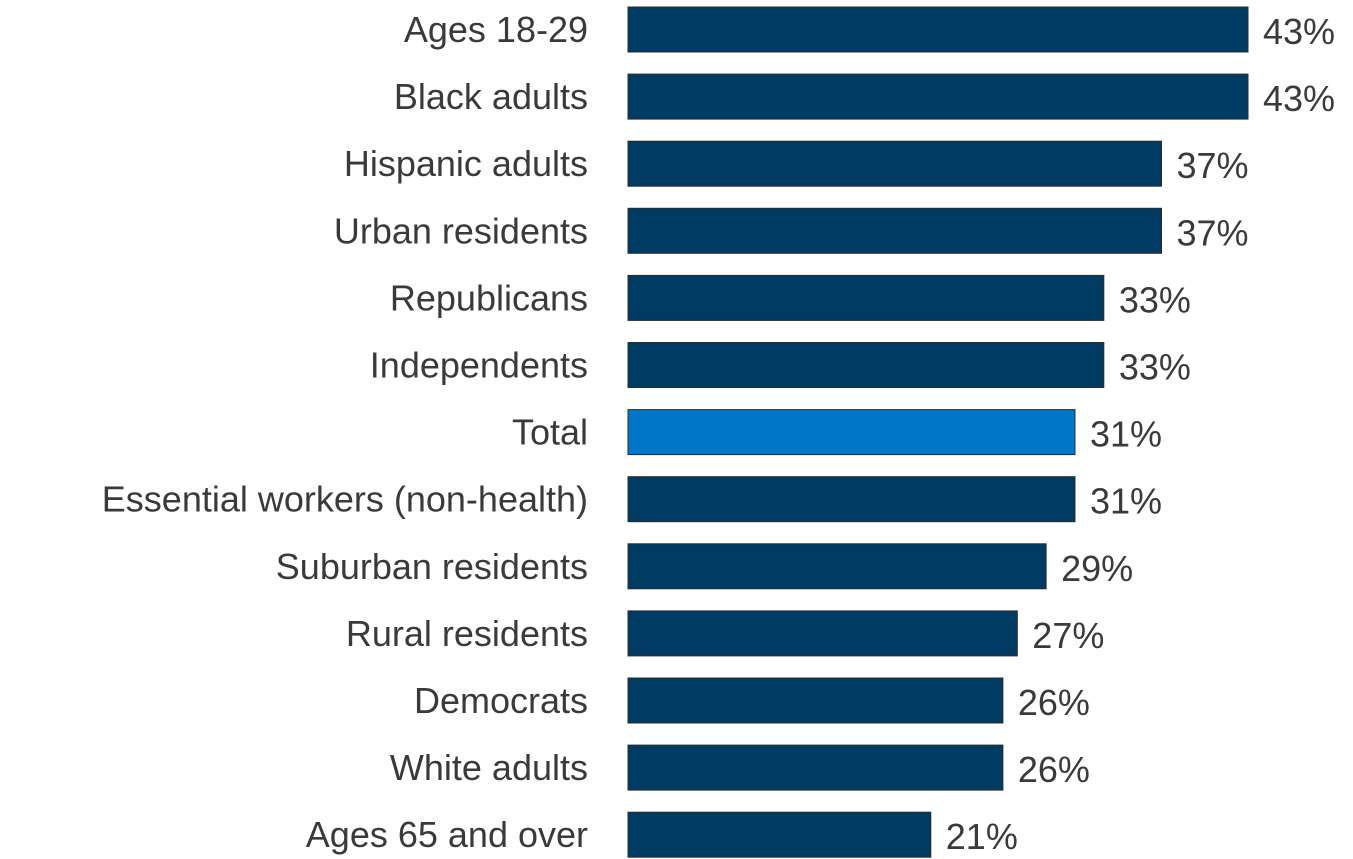 Image resolution: width=1353 pixels, height=859 pixels. What do you see at coordinates (345, 499) in the screenshot?
I see `category-label-essential-workers-non-health: Essential workers (non-health)` at bounding box center [345, 499].